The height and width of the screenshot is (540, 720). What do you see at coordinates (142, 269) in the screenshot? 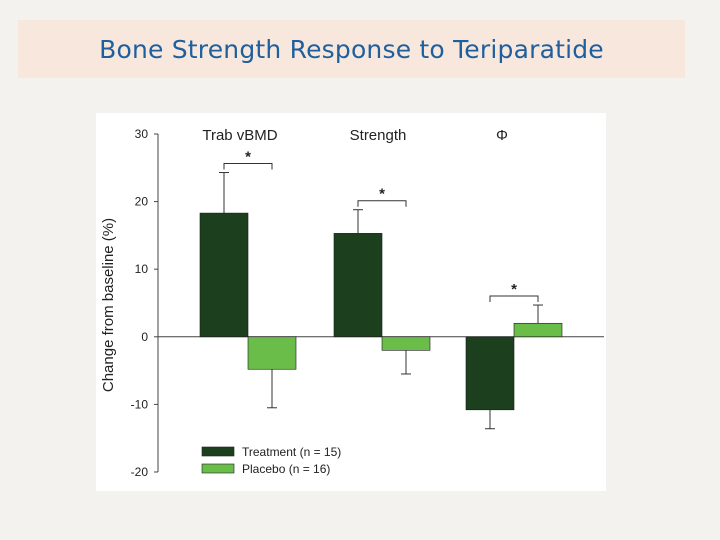
I see `y-tick-label: 10` at bounding box center [142, 269].